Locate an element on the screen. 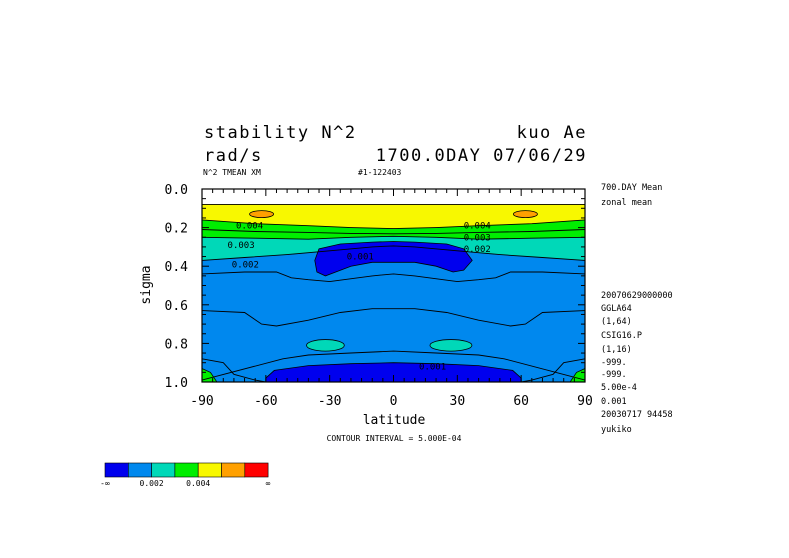 The width and height of the screenshot is (789, 558). x-tick-label: 90 is located at coordinates (585, 401).